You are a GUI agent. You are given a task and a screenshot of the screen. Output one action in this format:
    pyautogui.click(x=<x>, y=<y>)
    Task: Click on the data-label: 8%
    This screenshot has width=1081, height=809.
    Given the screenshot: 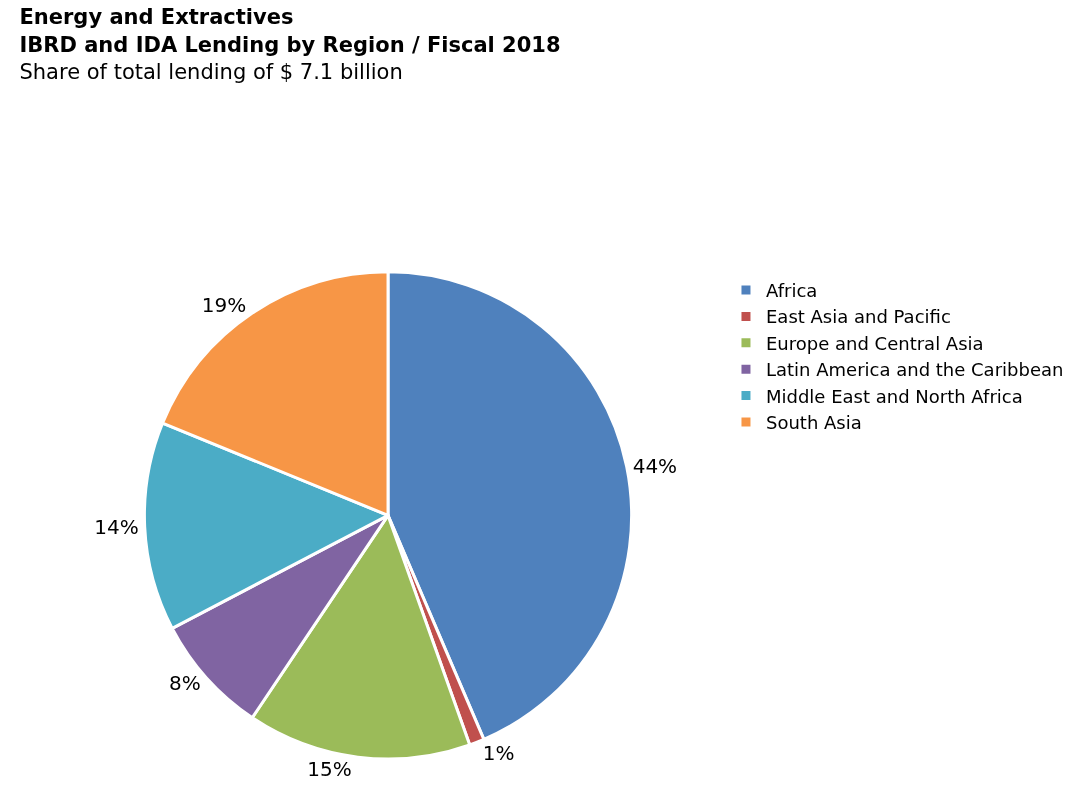 What is the action you would take?
    pyautogui.click(x=184, y=683)
    